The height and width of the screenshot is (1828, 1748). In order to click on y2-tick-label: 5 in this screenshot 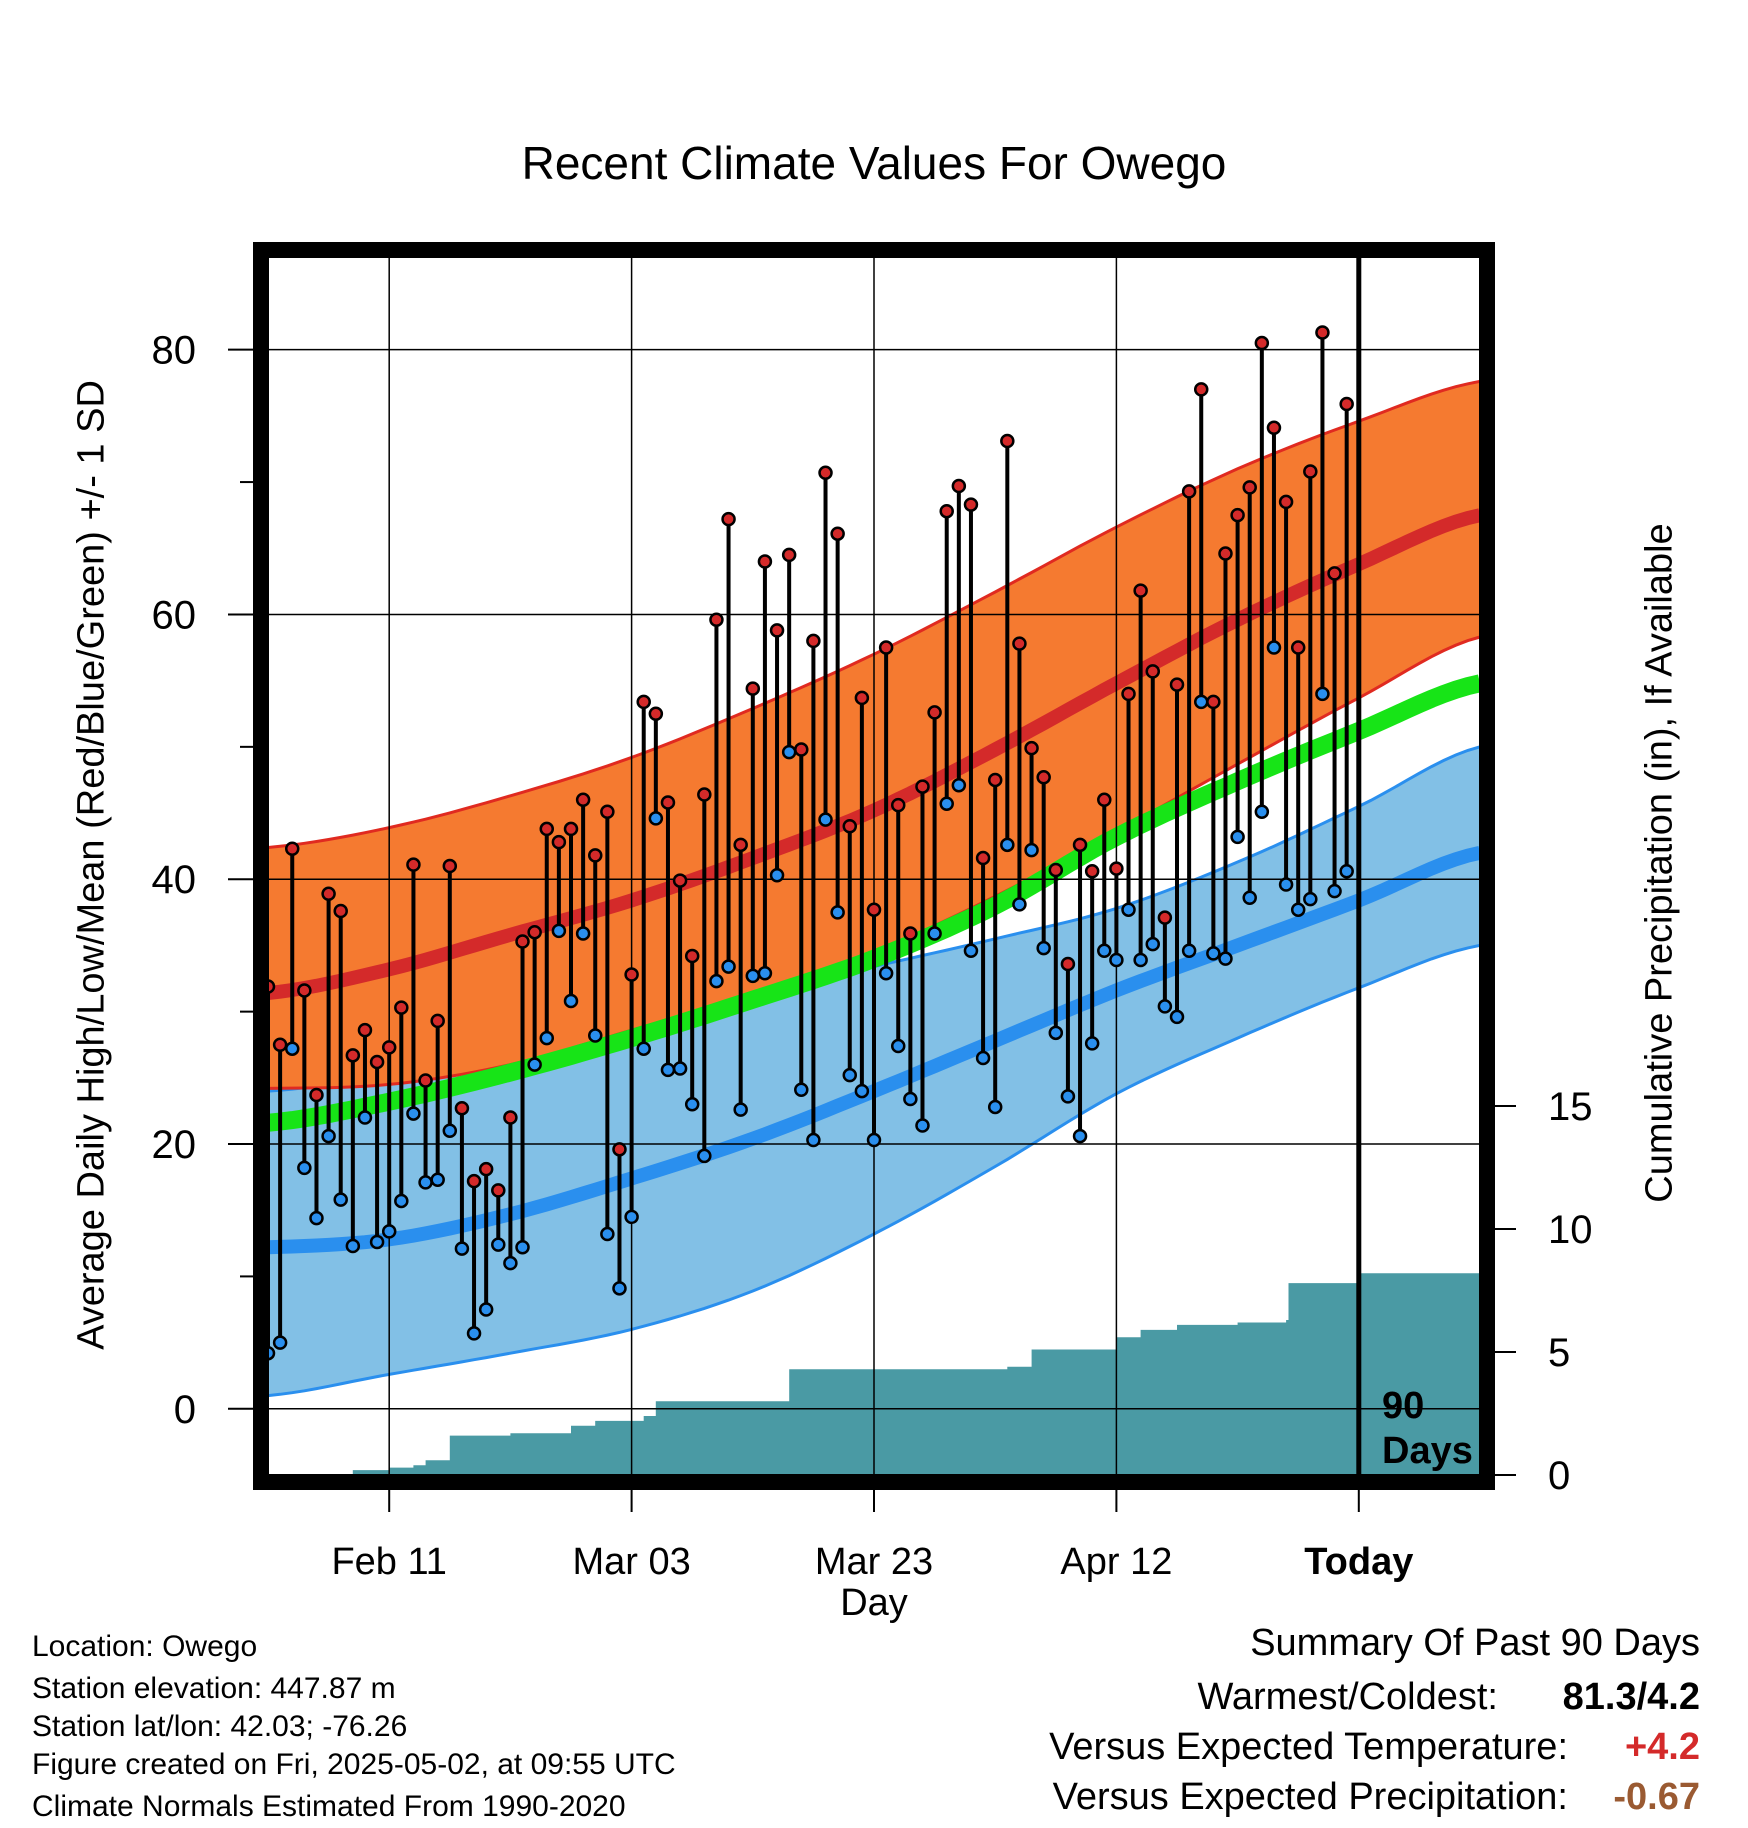, I will do `click(1559, 1353)`.